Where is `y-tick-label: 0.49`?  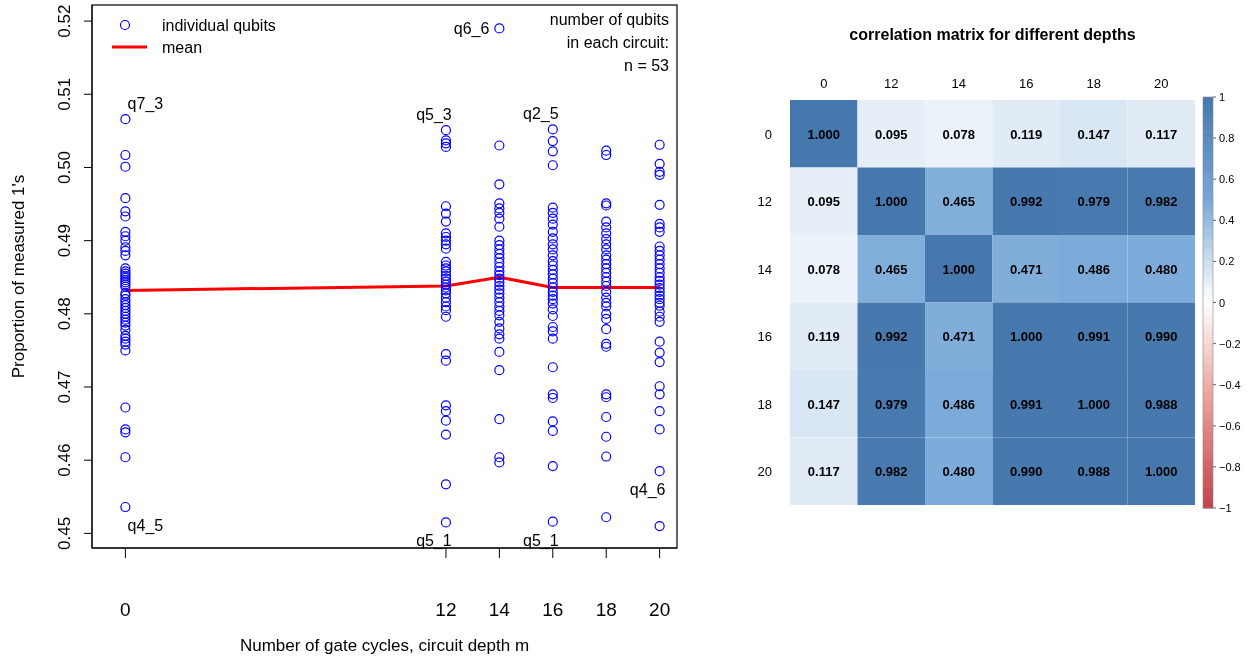 y-tick-label: 0.49 is located at coordinates (64, 241).